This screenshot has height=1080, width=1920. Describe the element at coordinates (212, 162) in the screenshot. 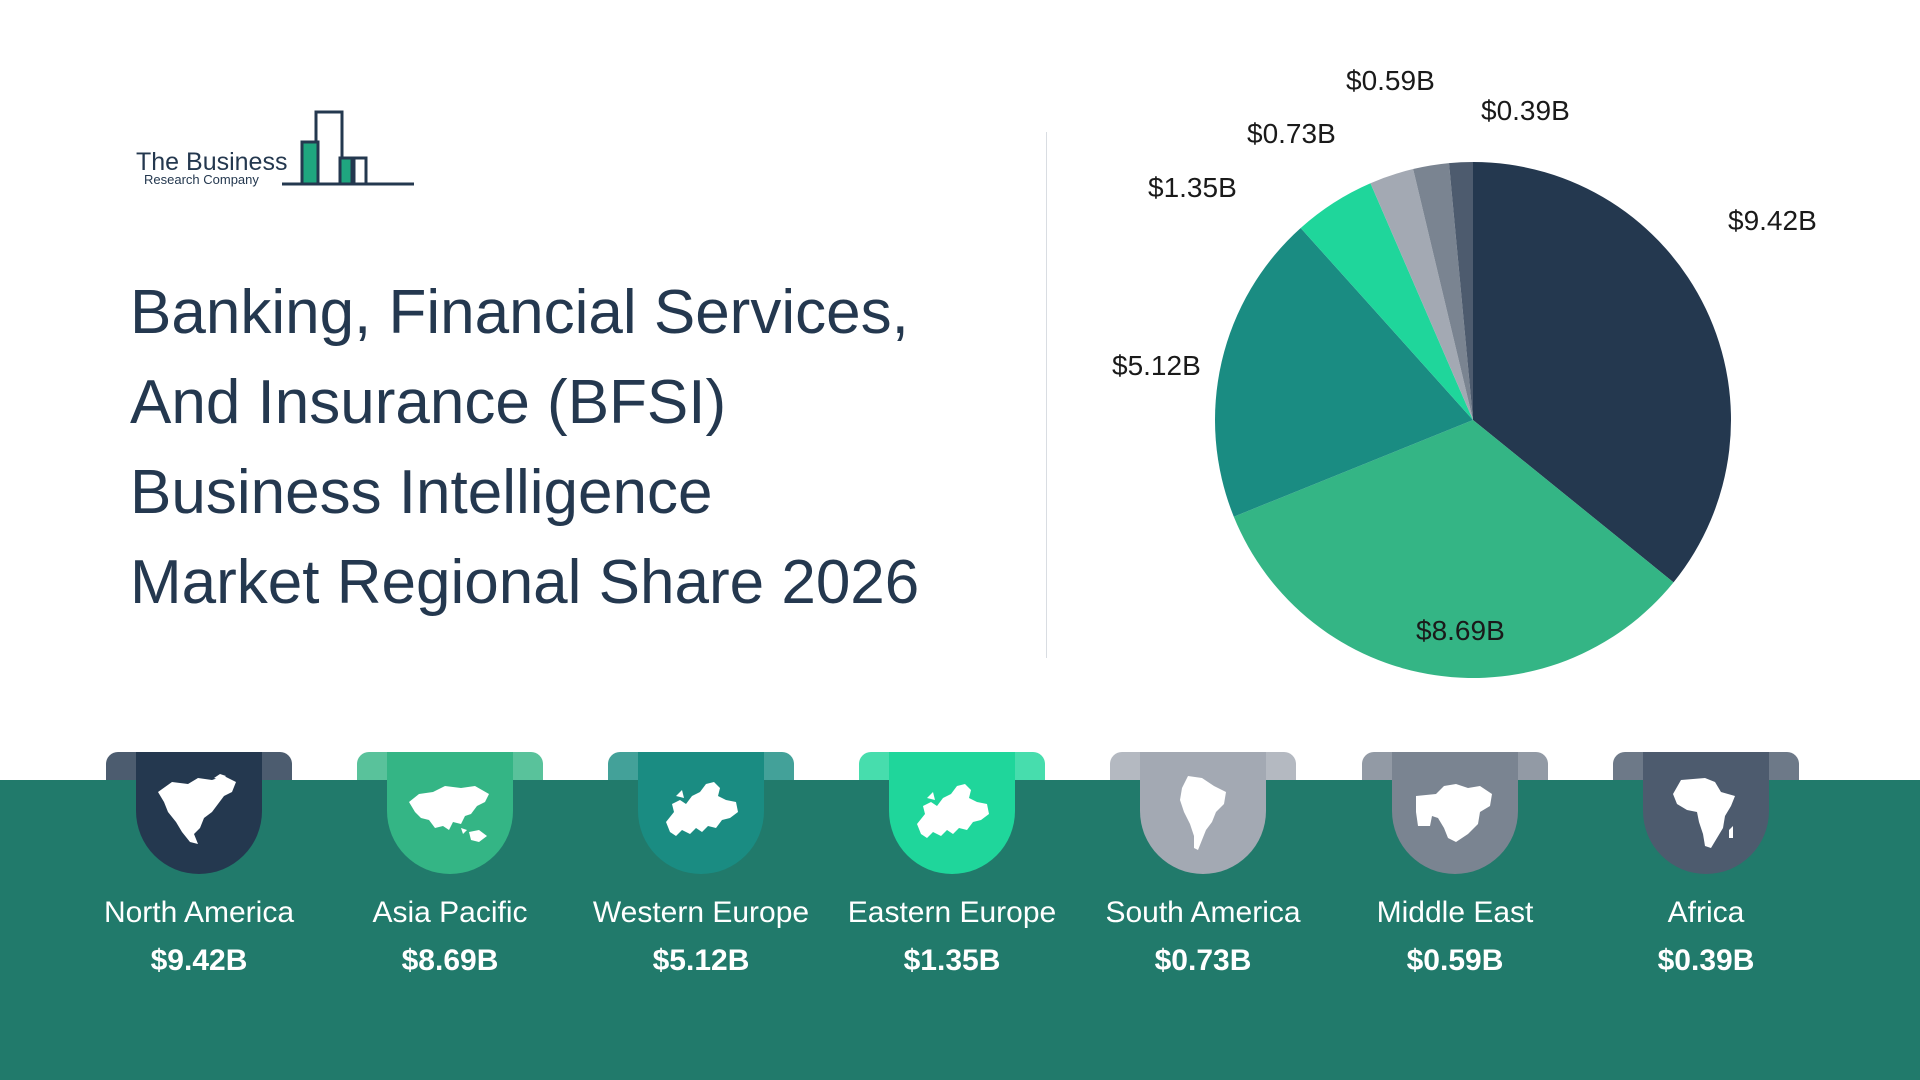

I see `logo-name: The Business` at that location.